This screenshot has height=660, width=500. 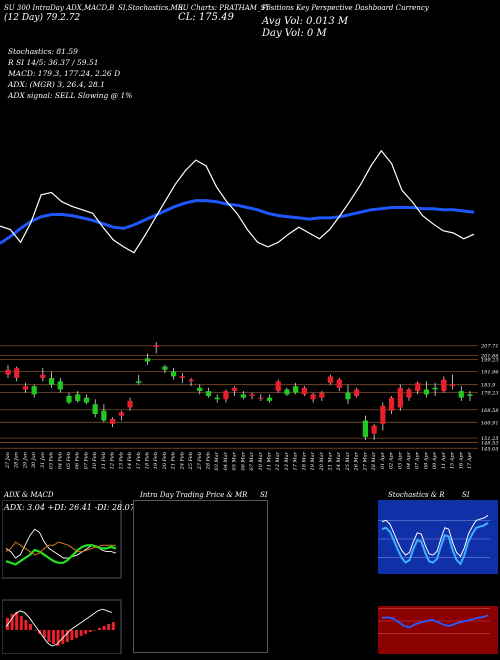 What do you see at coordinates (86, 460) in the screenshot?
I see `date-tick-label: 07 Feb` at bounding box center [86, 460].